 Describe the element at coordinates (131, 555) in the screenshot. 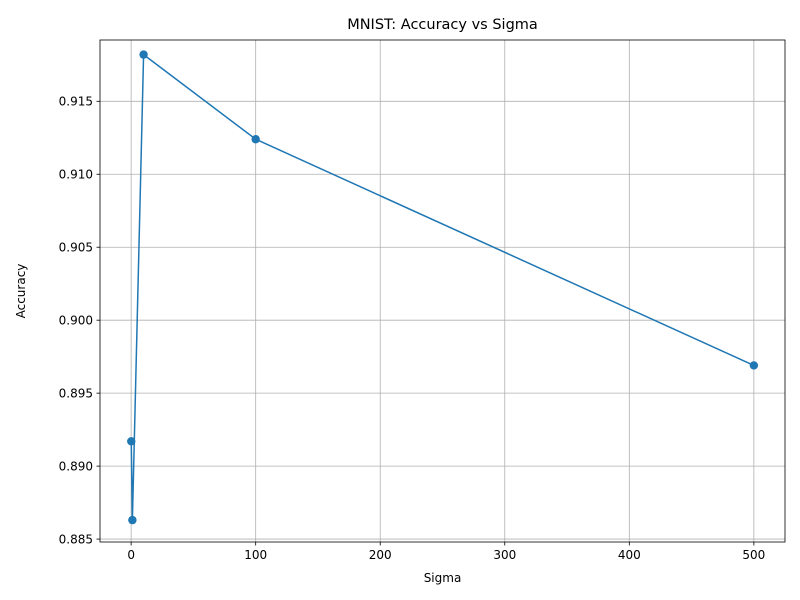

I see `x-tick-label: 0` at that location.